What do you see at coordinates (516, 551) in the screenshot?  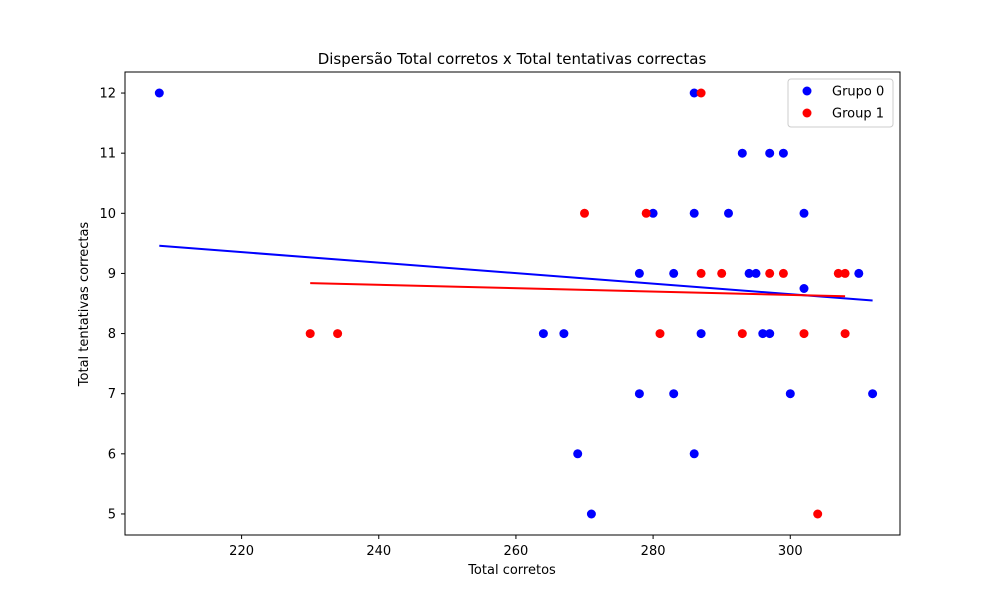 I see `x-tick-label: 260` at bounding box center [516, 551].